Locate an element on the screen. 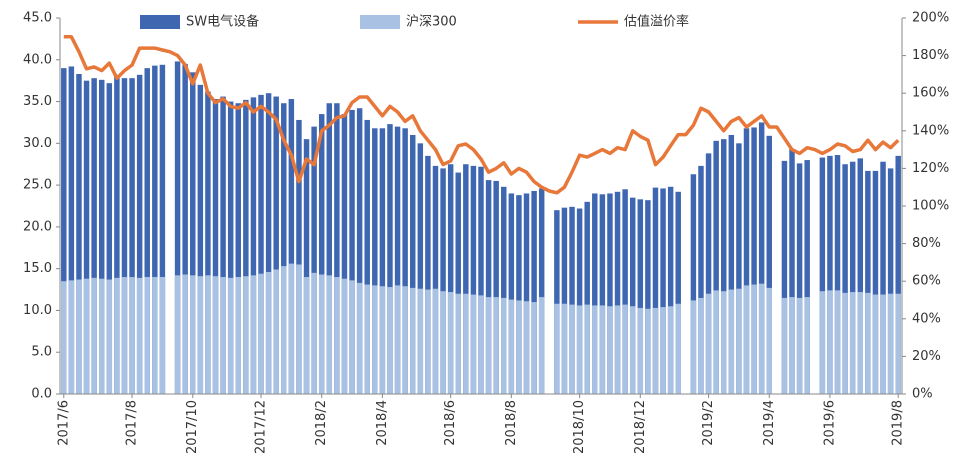  x-tick-label: 2017/6 is located at coordinates (63, 423).